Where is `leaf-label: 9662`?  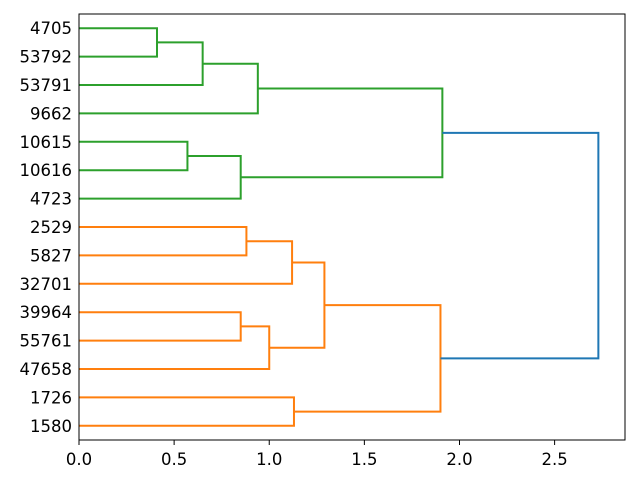 leaf-label: 9662 is located at coordinates (51, 113).